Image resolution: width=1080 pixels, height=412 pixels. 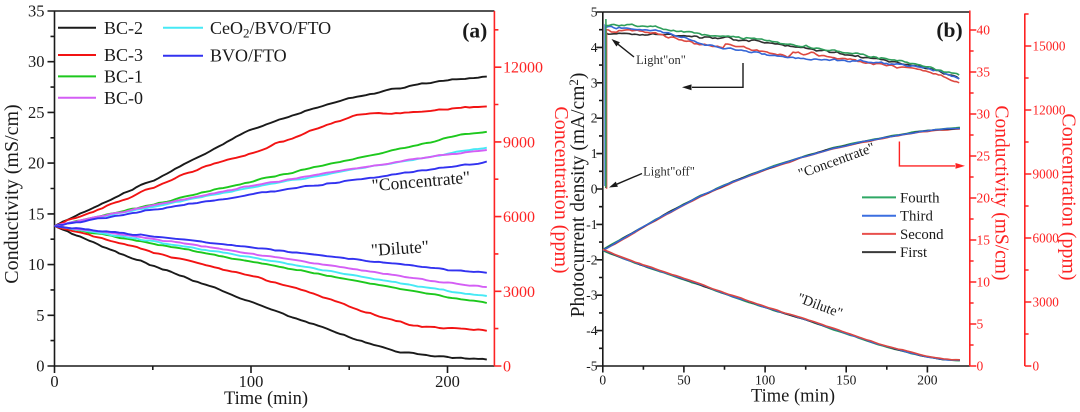 I want to click on svg-text: Photocurrent density (mA/cm2), so click(x=577, y=195).